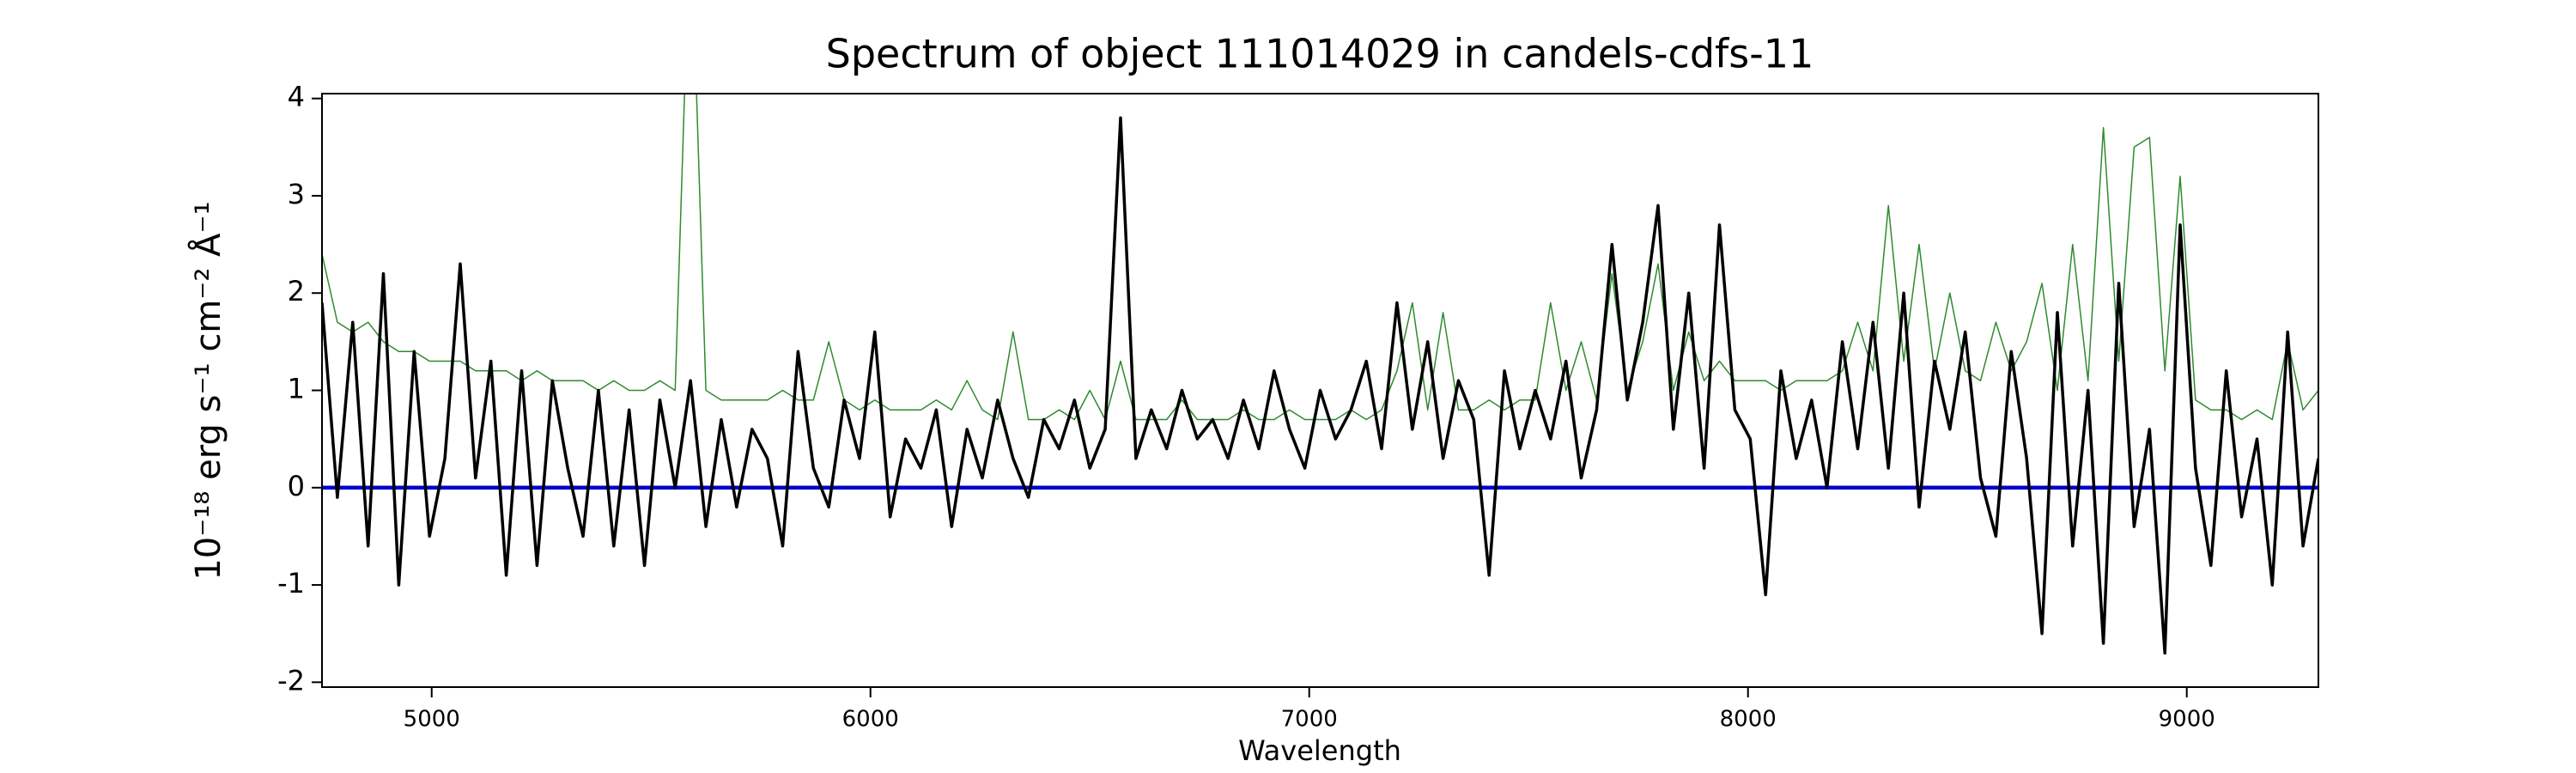  Describe the element at coordinates (291, 680) in the screenshot. I see `y-tick-label: -2` at that location.